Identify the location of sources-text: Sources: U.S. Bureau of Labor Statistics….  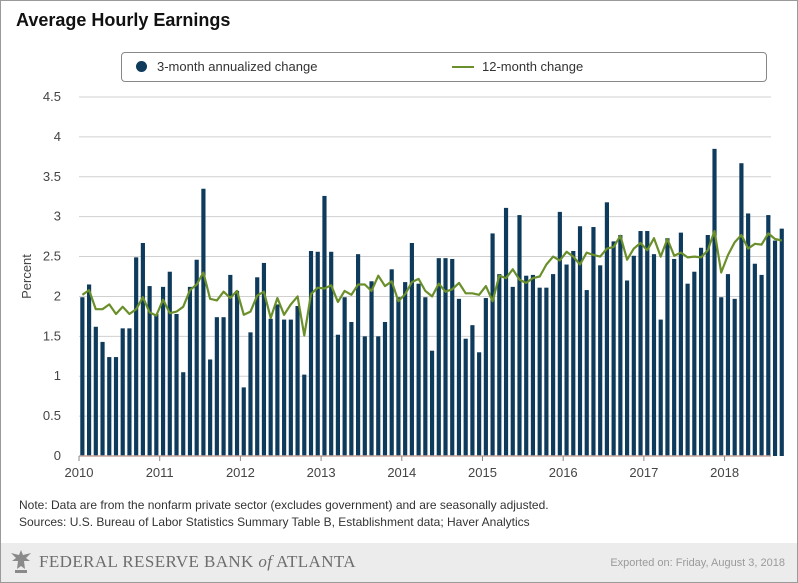
(274, 522).